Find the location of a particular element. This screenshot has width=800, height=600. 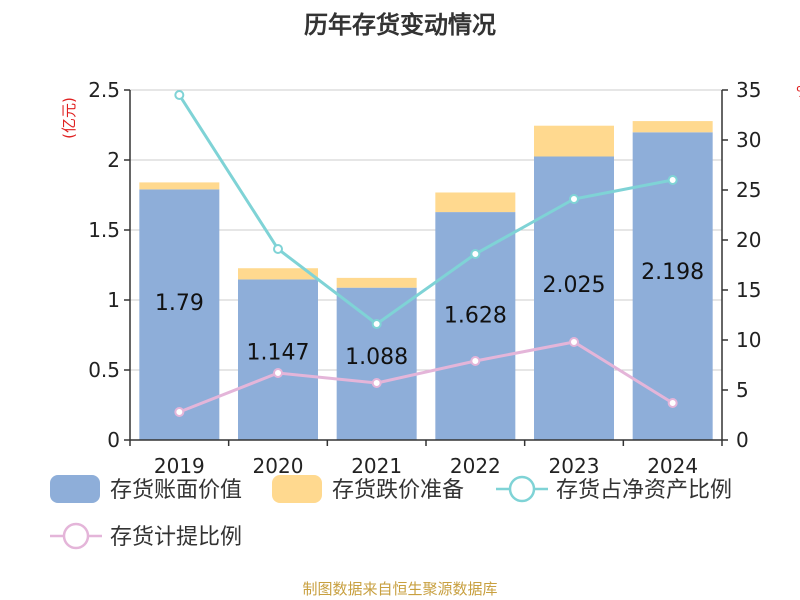

bar-data-label: 2.198 is located at coordinates (672, 272).